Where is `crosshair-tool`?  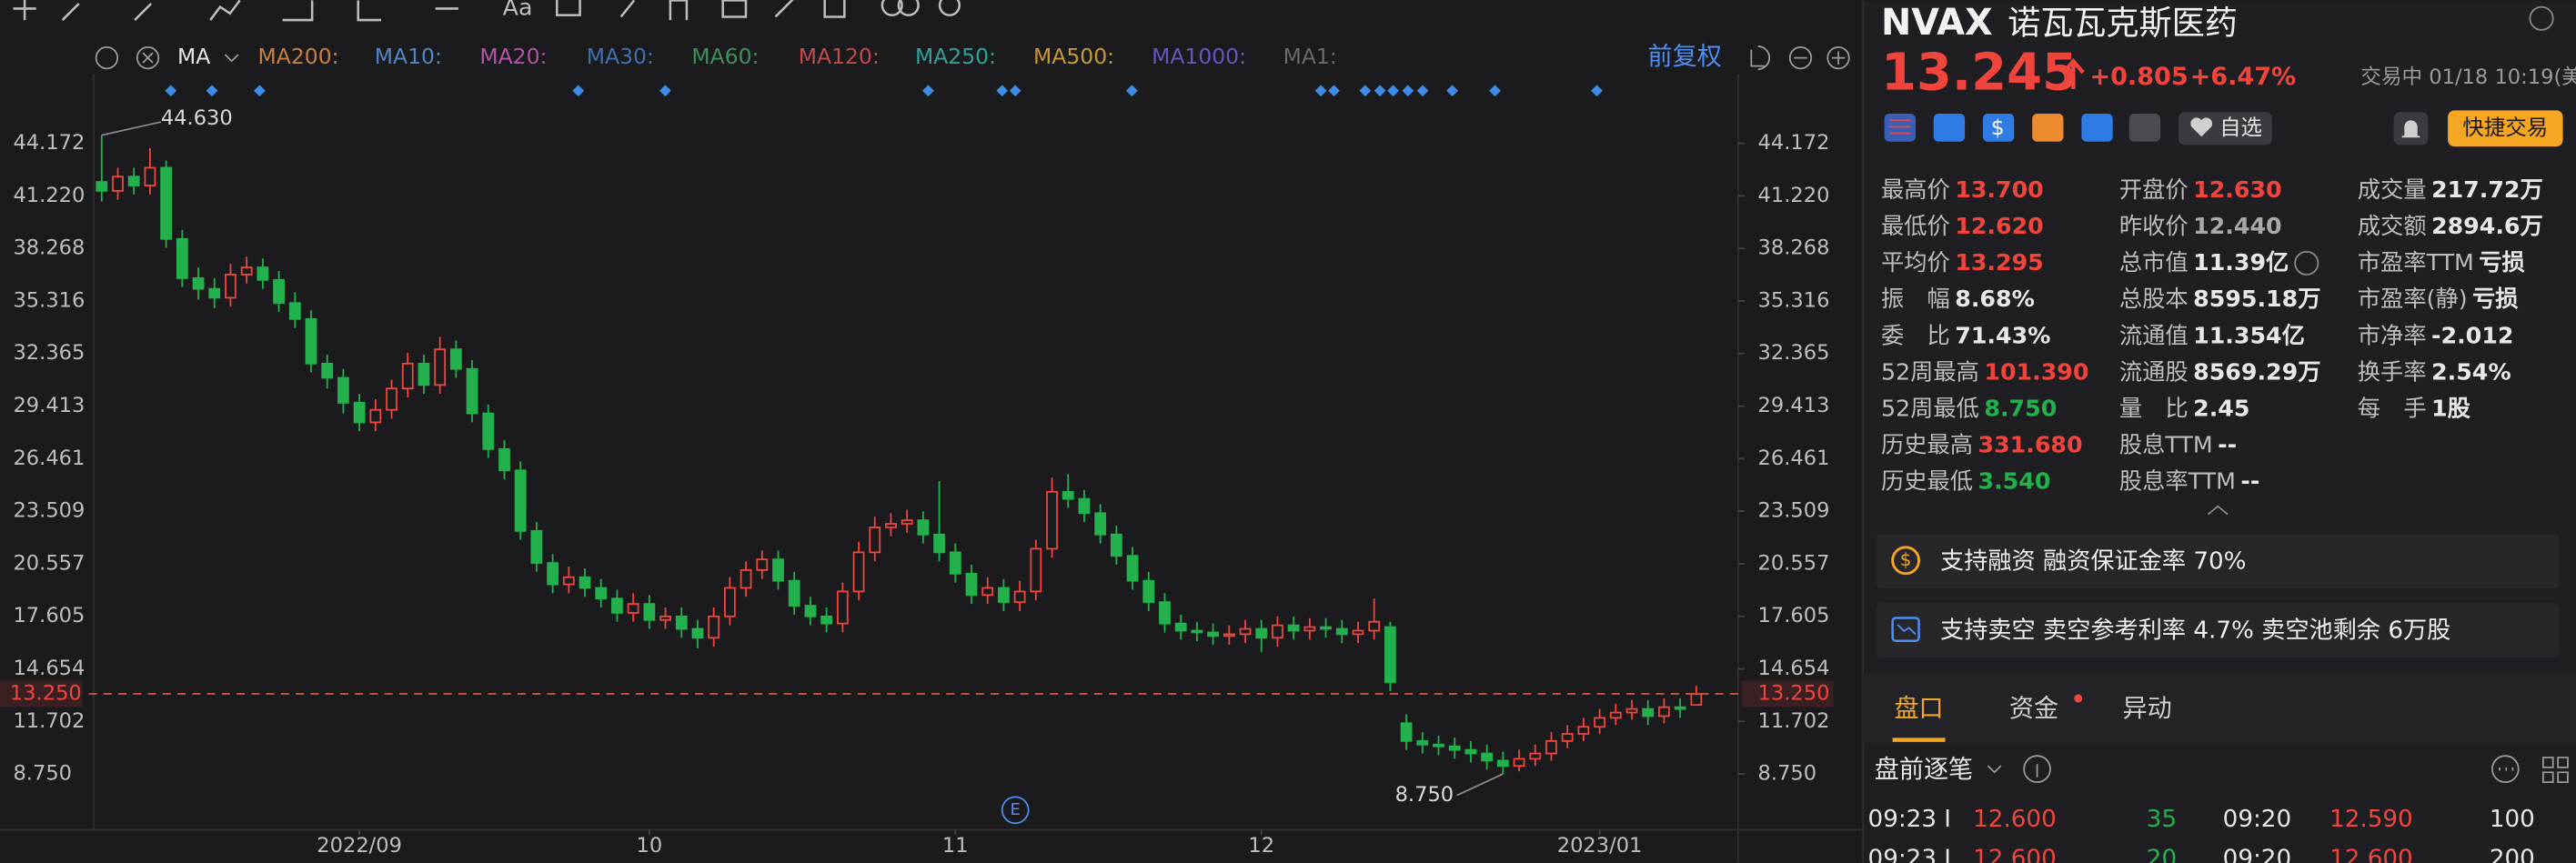
crosshair-tool is located at coordinates (24, 10).